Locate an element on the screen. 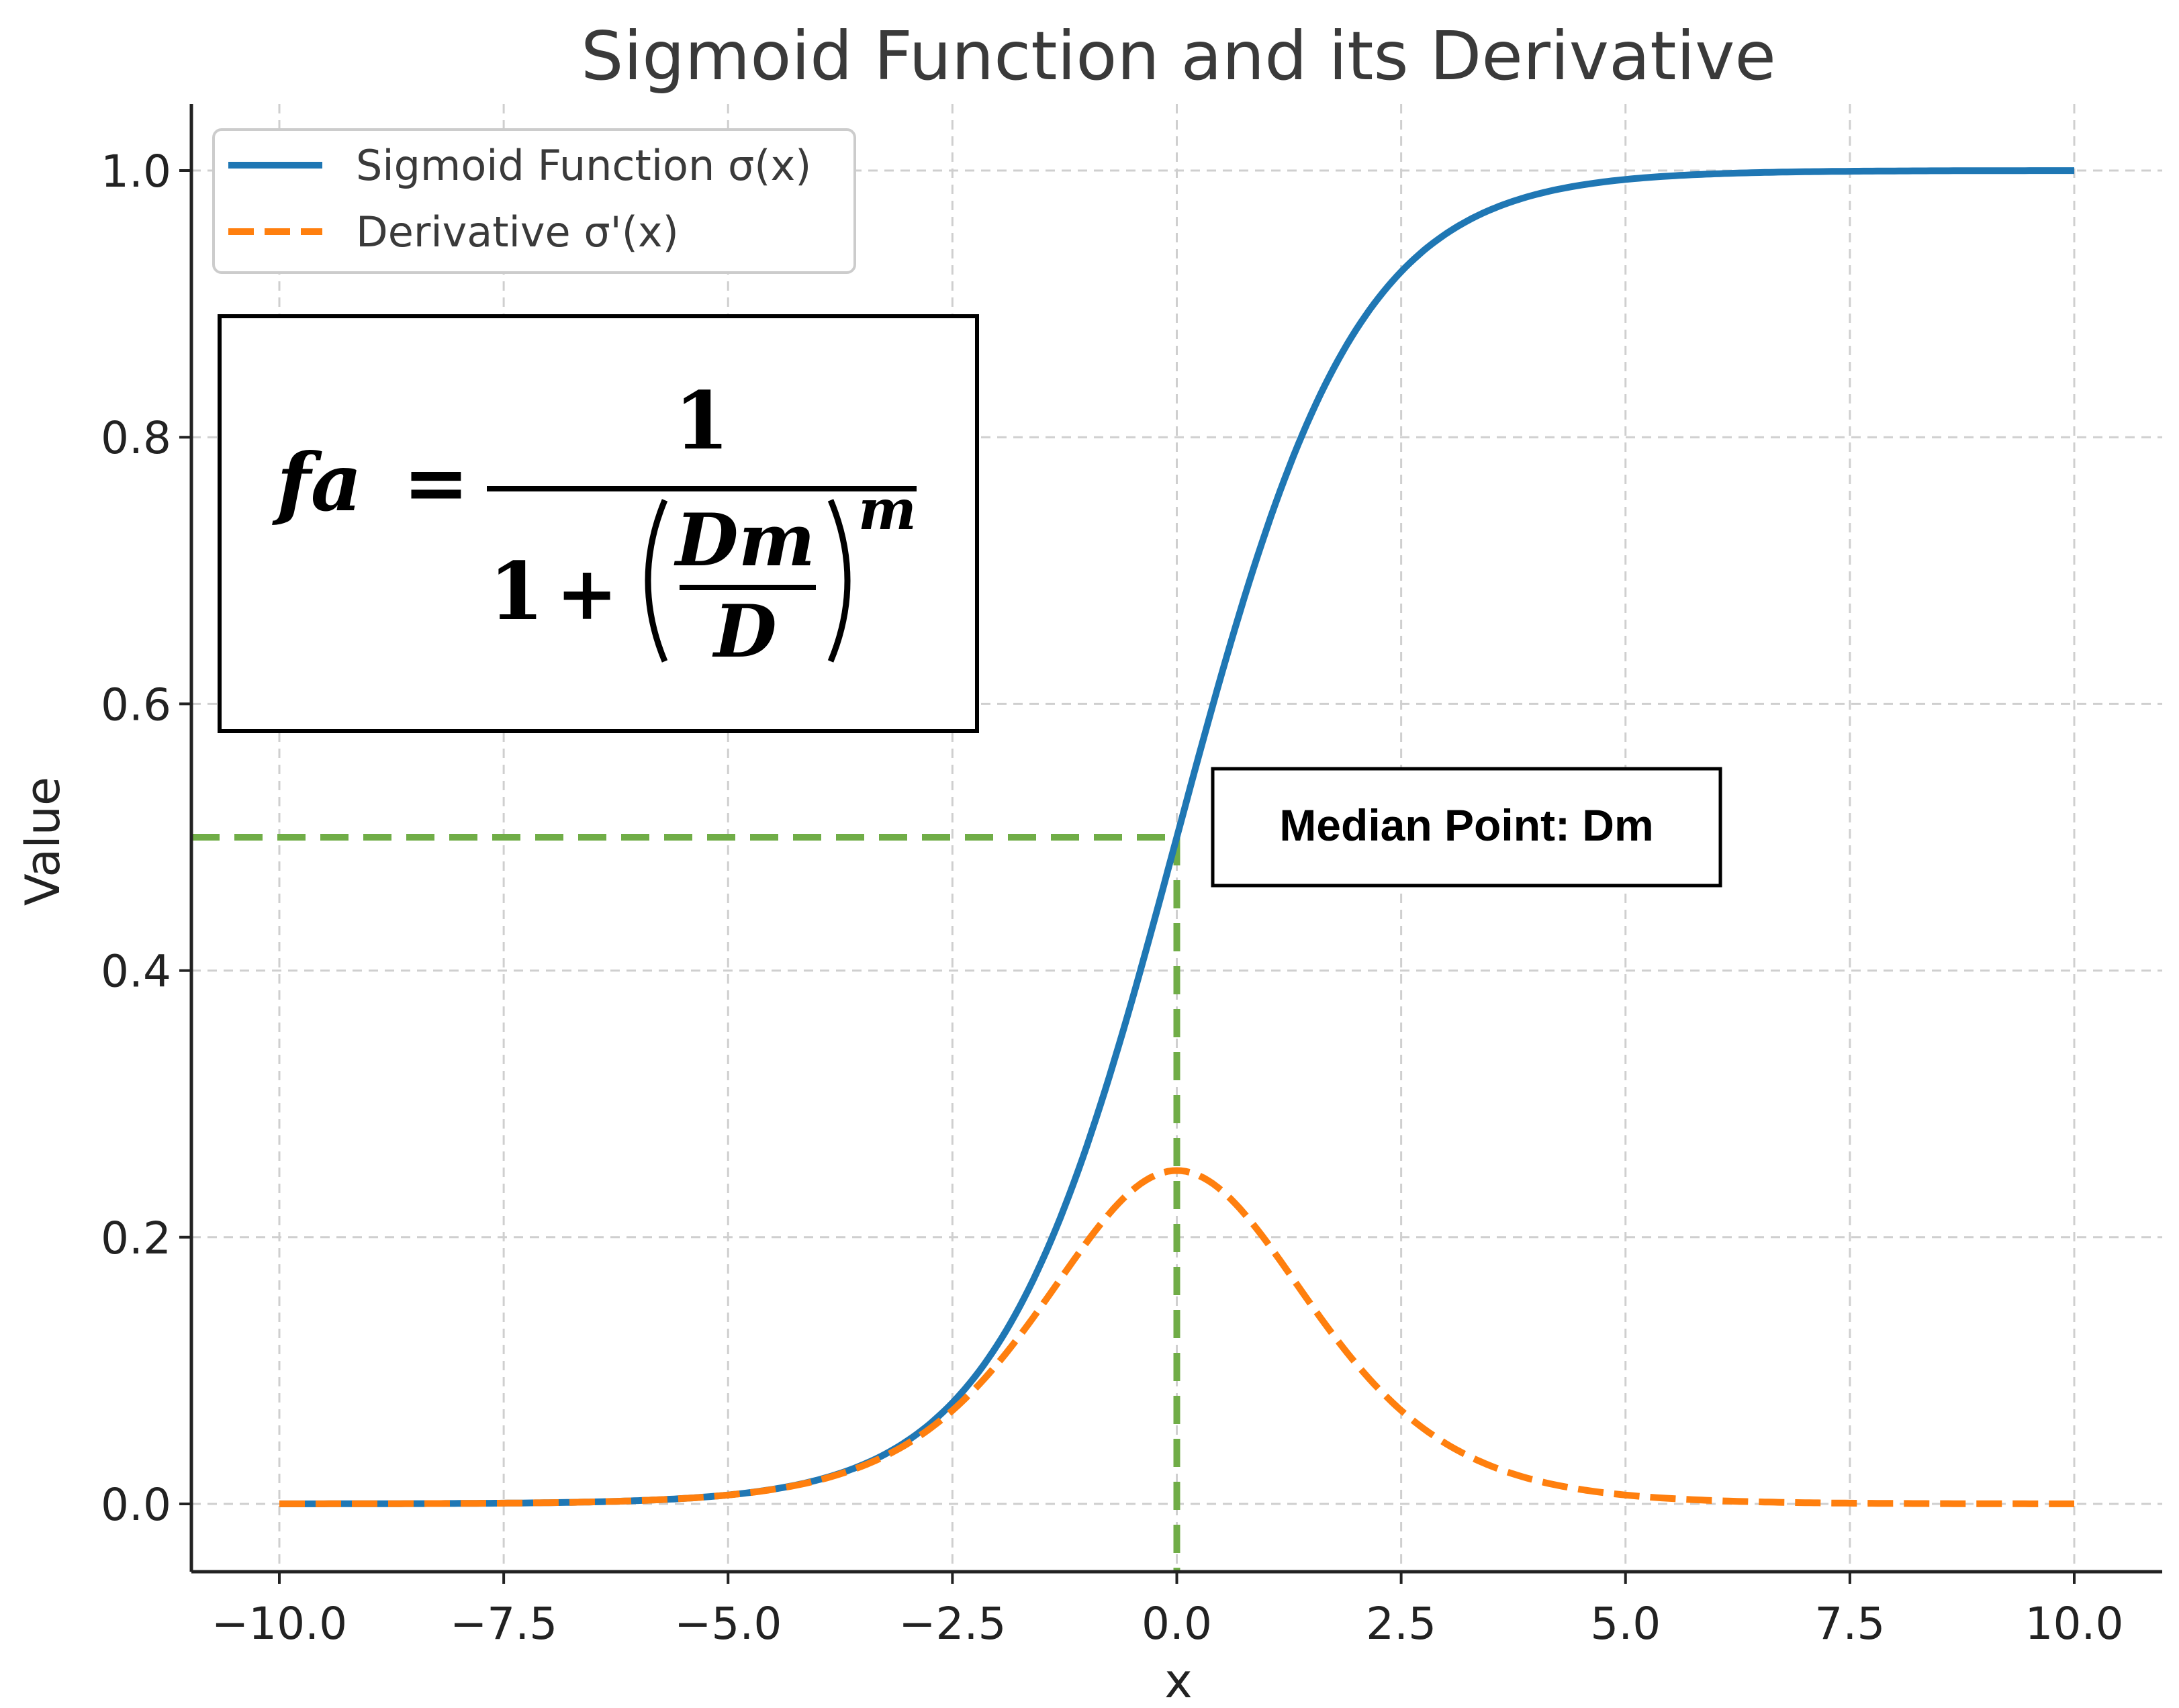 The image size is (2179, 1708). formula-frame is located at coordinates (598, 523).